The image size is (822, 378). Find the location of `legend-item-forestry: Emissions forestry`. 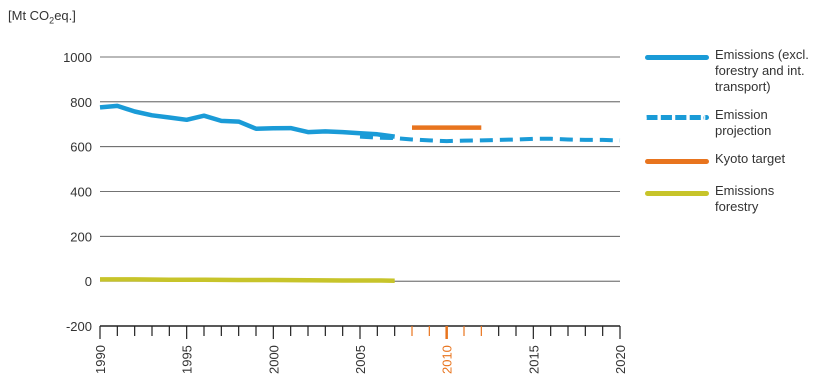

legend-item-forestry: Emissions forestry is located at coordinates (732, 199).